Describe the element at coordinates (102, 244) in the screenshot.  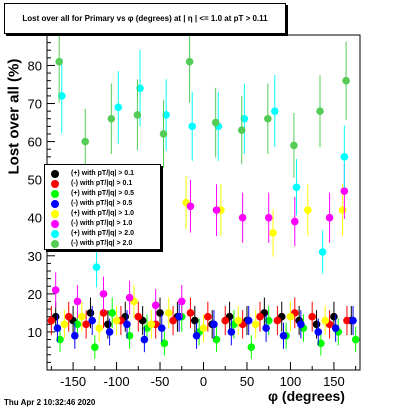
I see `legend-item: (-) with pT/|q| > 2.0` at that location.